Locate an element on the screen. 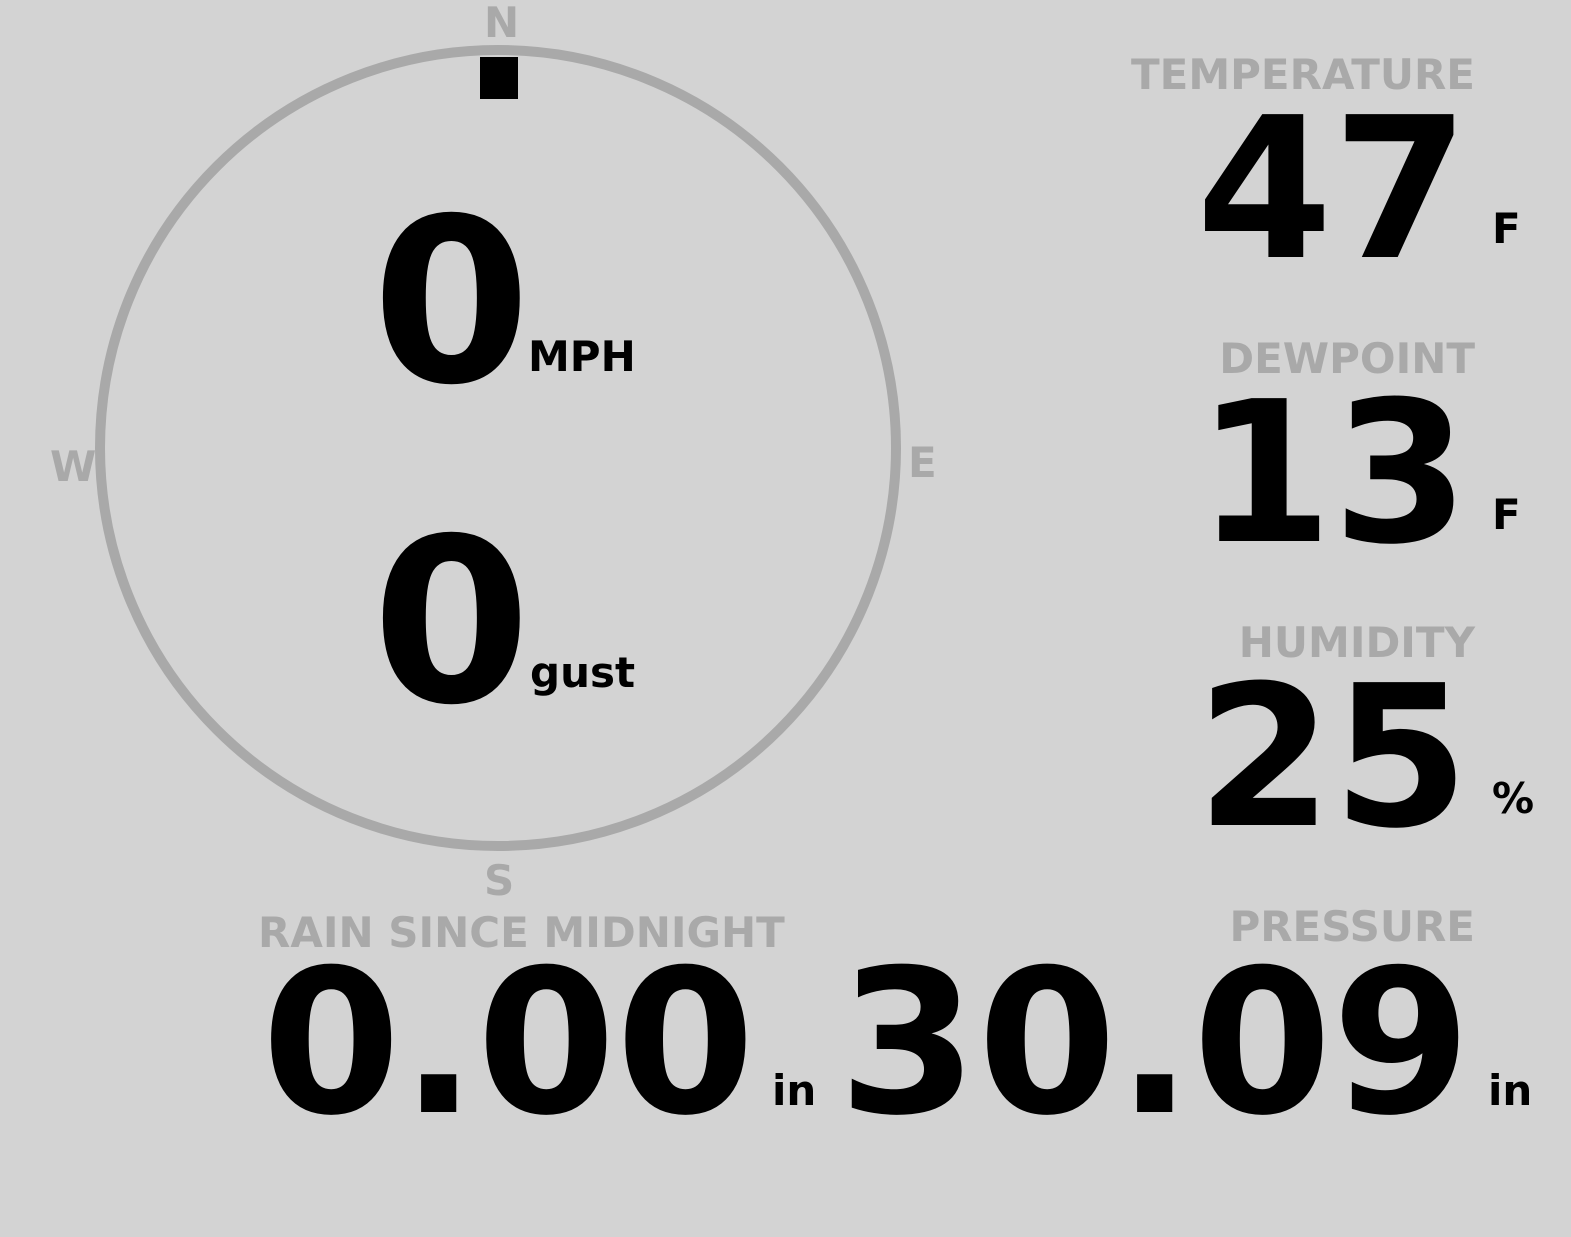 The width and height of the screenshot is (1571, 1237). dewpoint-value: 13 is located at coordinates (1332, 474).